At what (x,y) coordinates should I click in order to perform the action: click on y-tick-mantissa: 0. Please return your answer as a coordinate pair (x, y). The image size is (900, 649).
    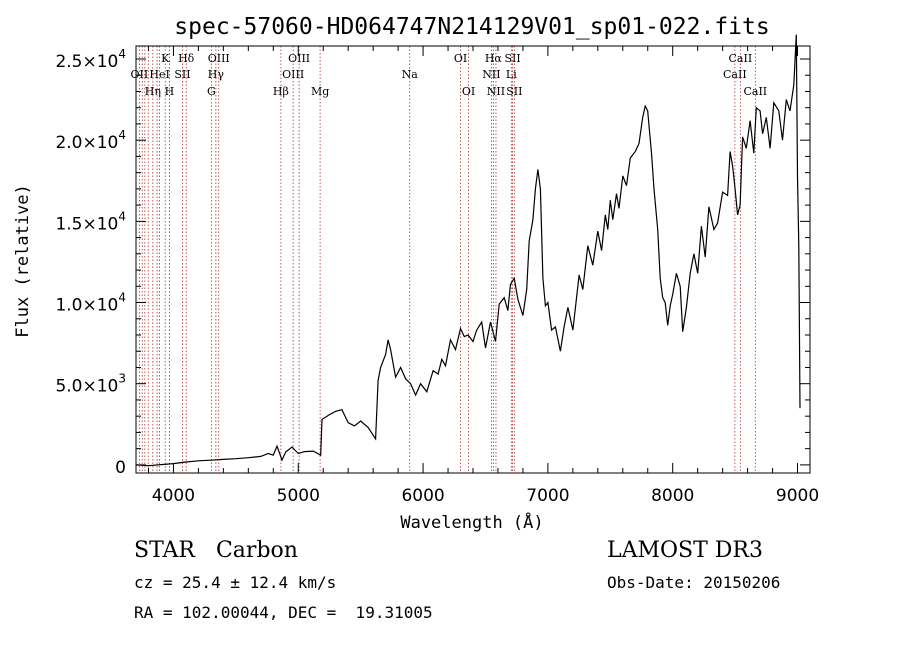
    Looking at the image, I should click on (120, 468).